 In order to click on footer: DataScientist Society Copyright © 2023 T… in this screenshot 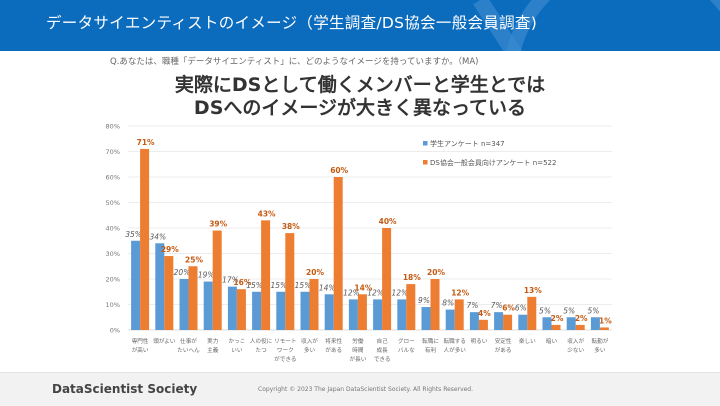, I will do `click(360, 389)`.